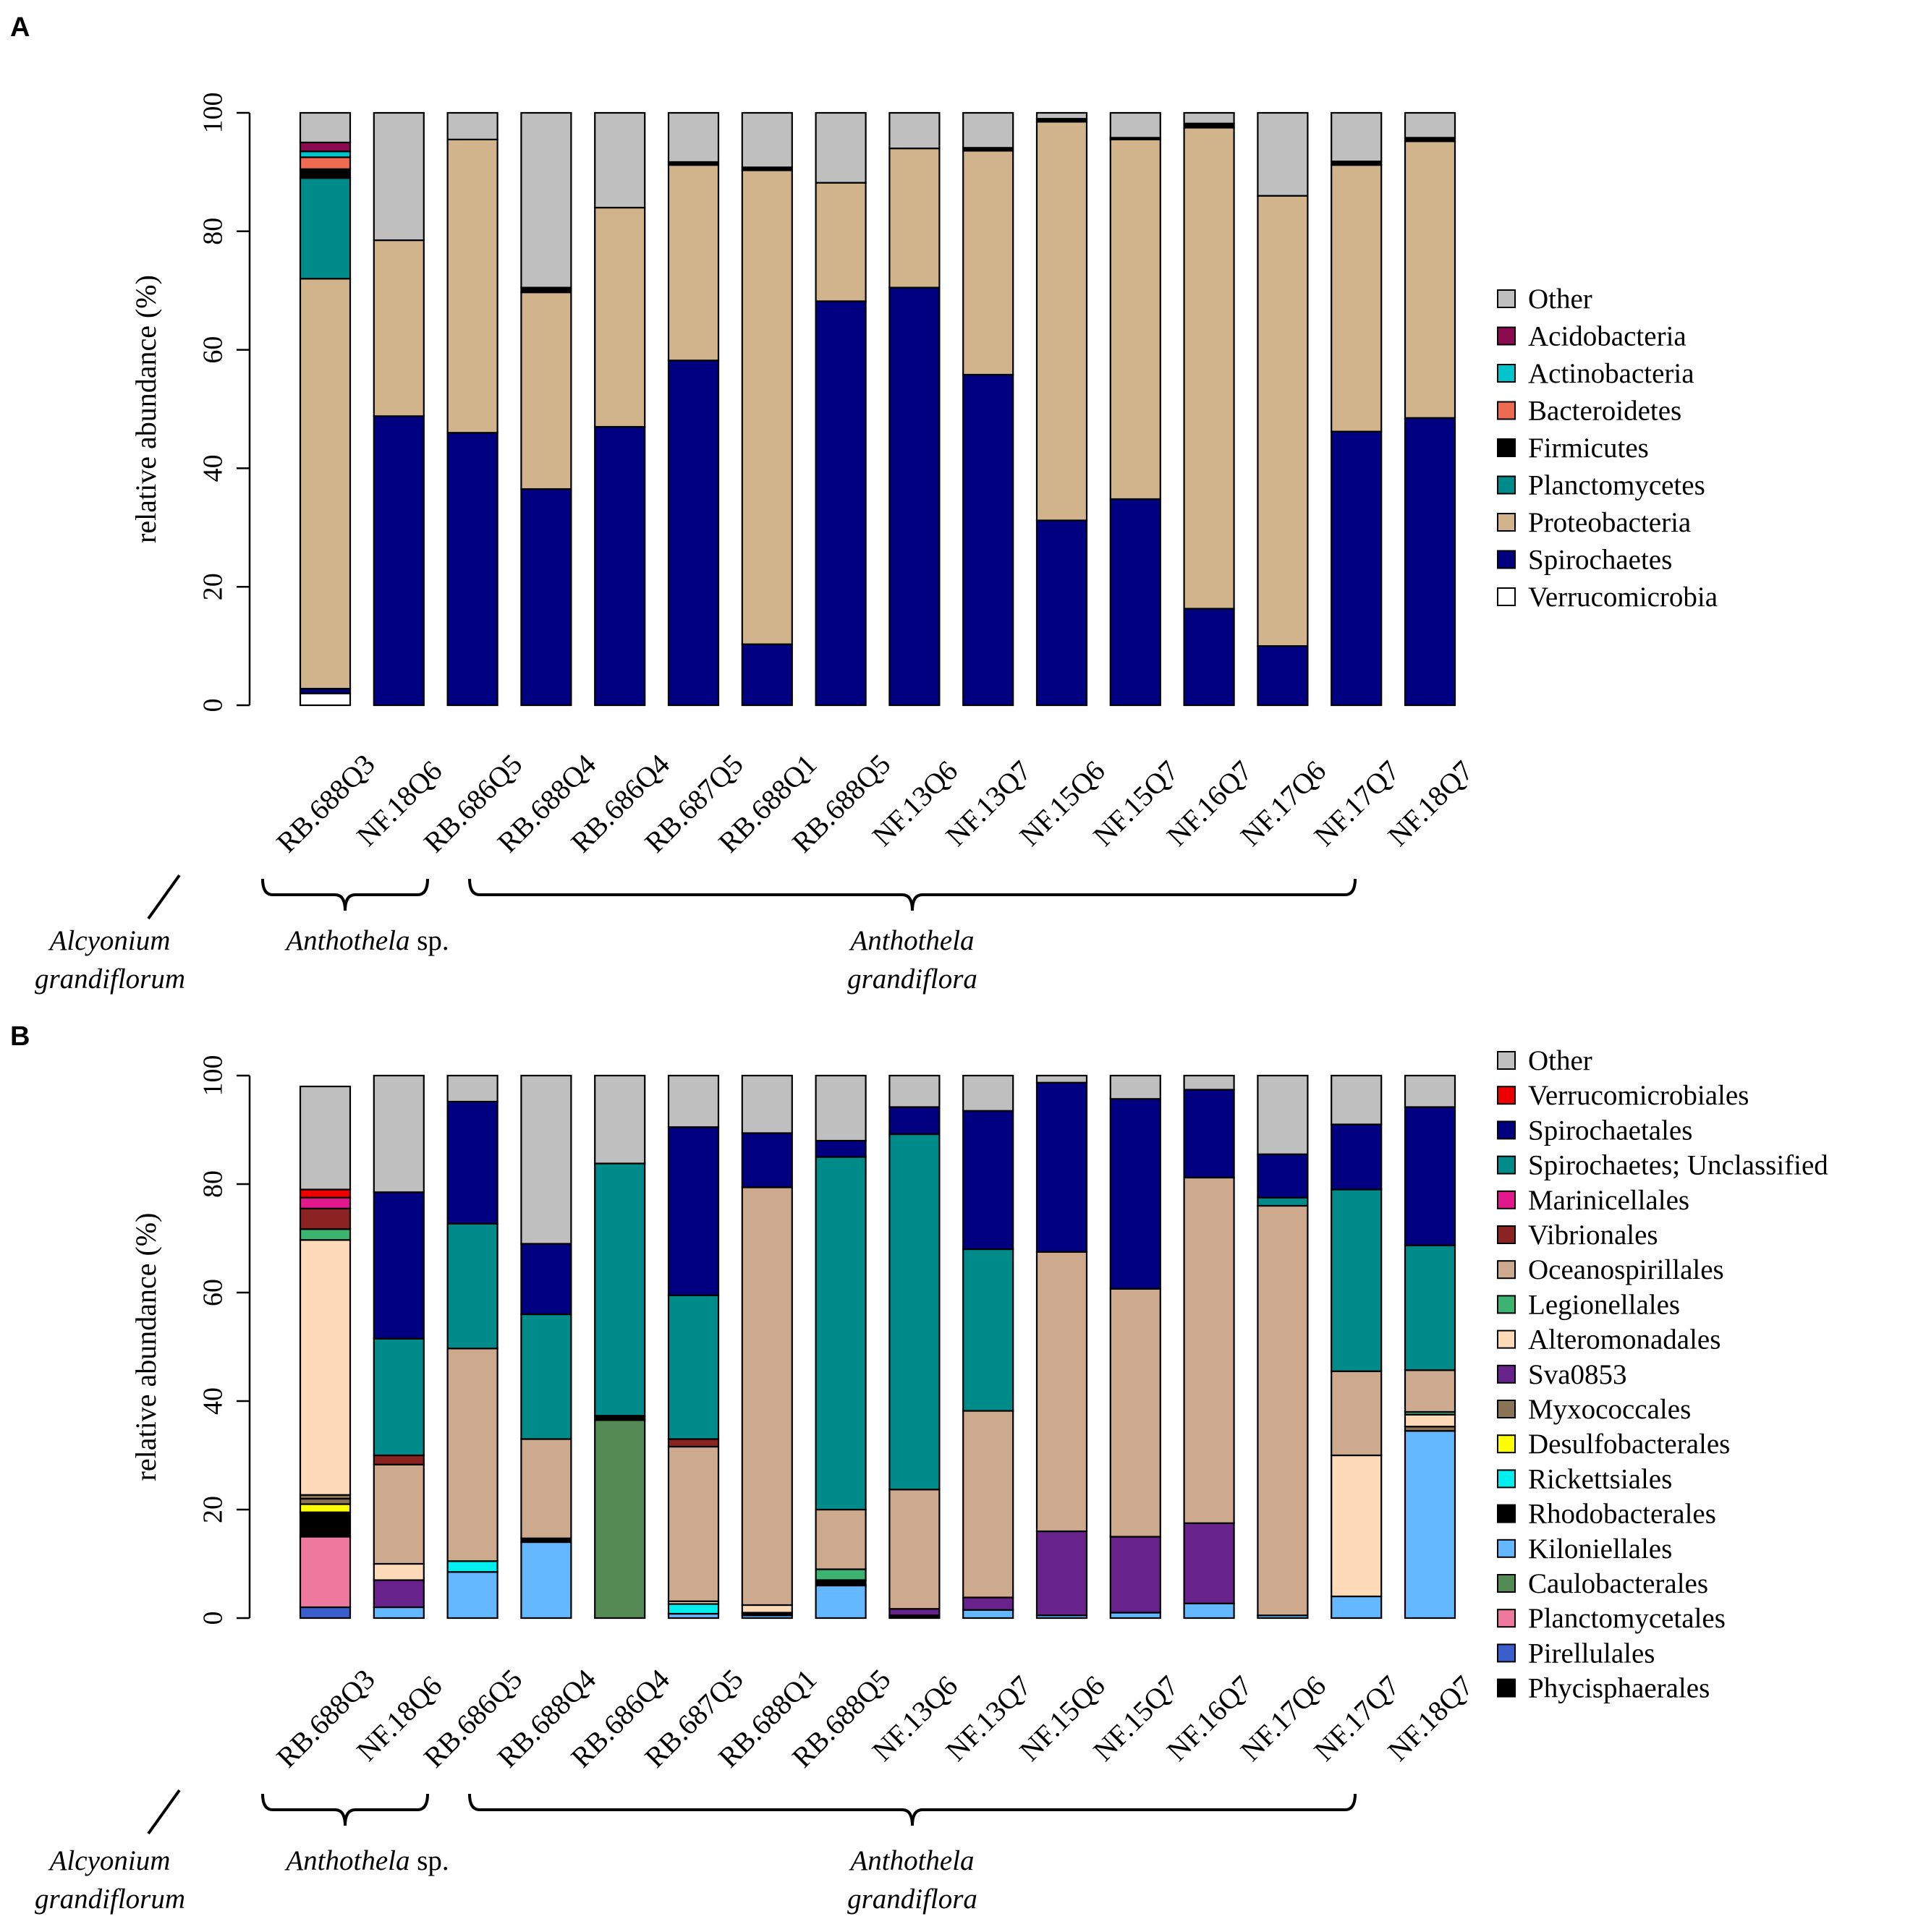 The height and width of the screenshot is (1932, 1905). What do you see at coordinates (1560, 299) in the screenshot?
I see `pa-legend-label-other: Other` at bounding box center [1560, 299].